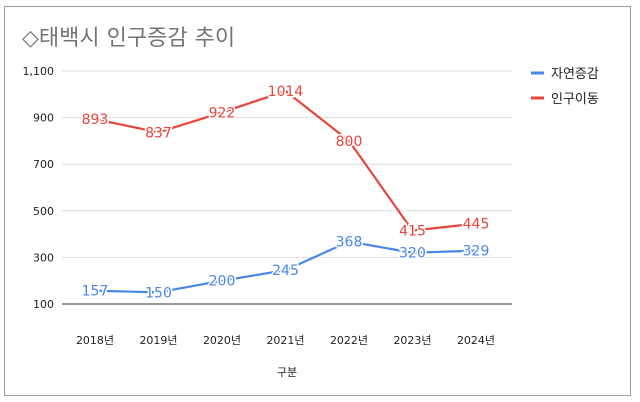  I want to click on data-label: 320, so click(412, 254).